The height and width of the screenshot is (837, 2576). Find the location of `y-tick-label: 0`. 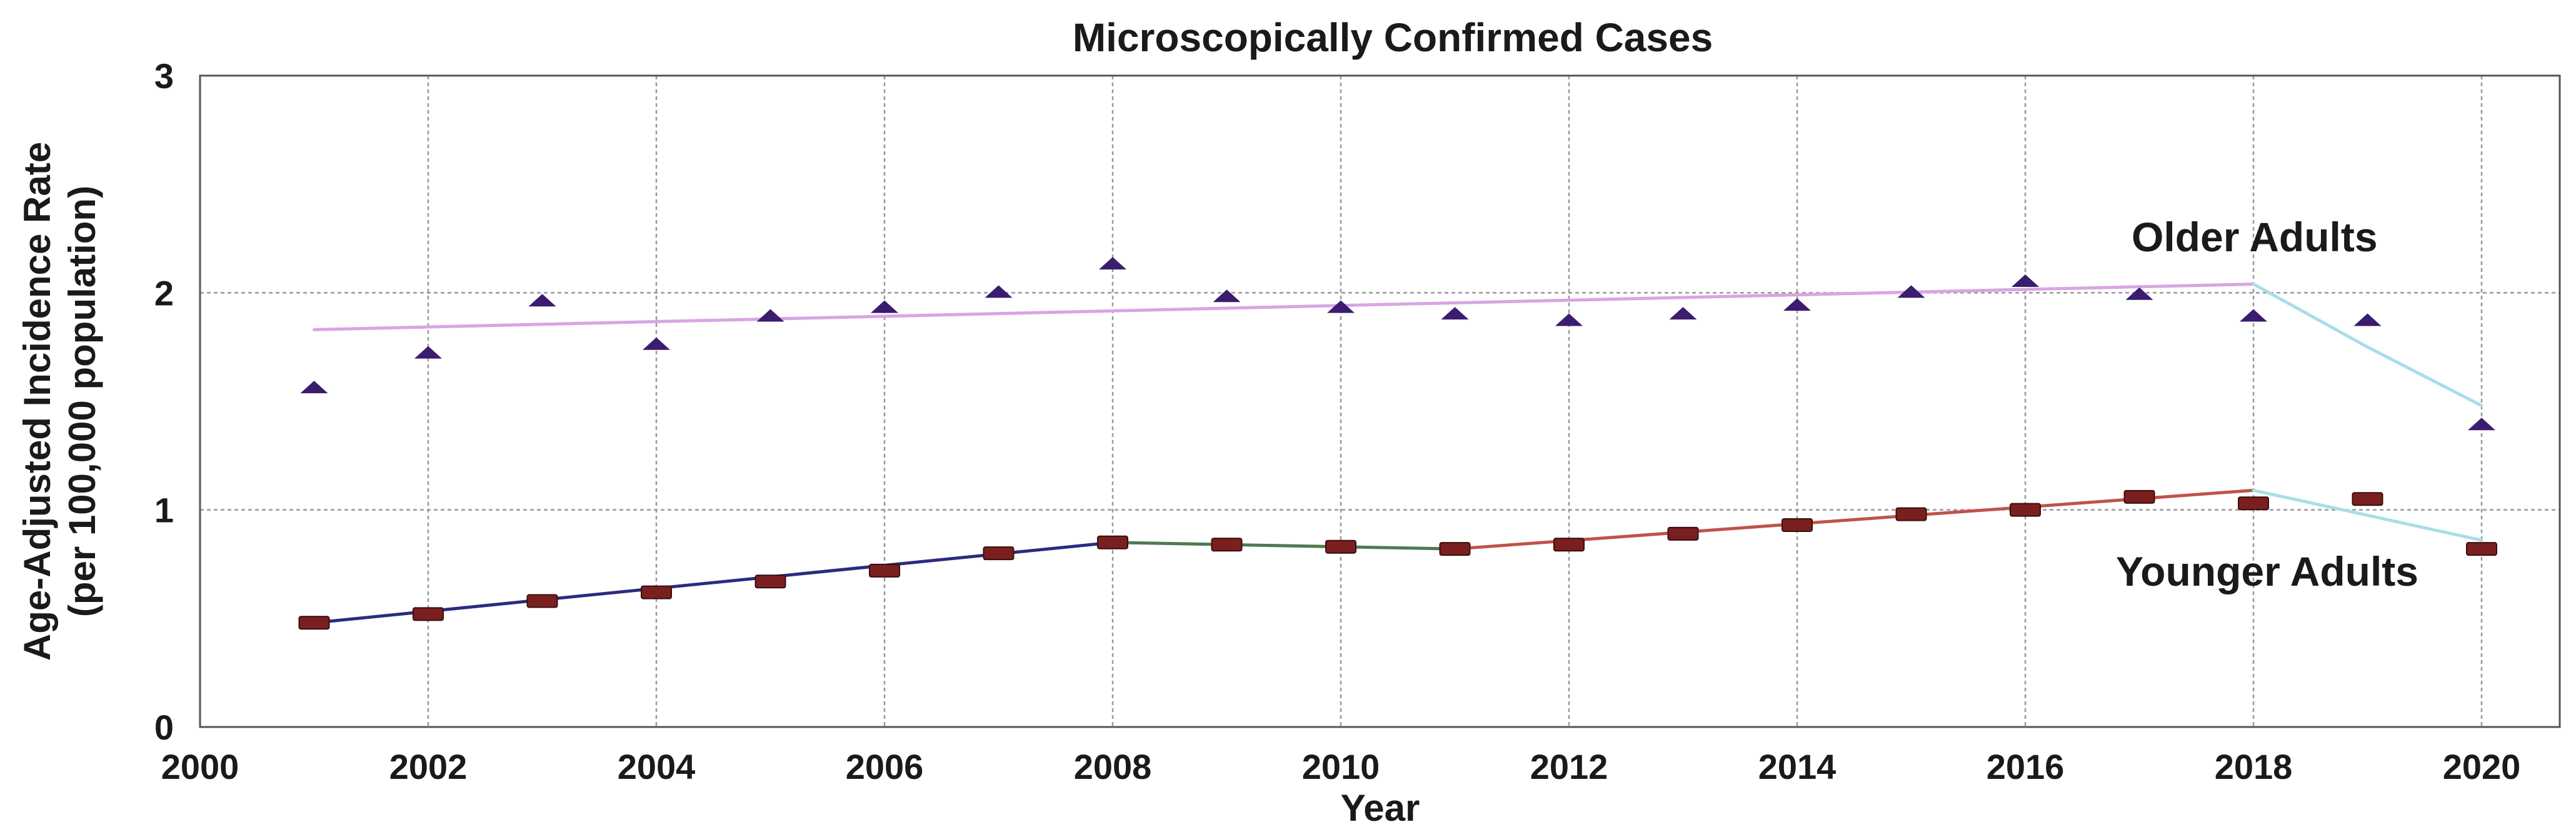

y-tick-label: 0 is located at coordinates (164, 727).